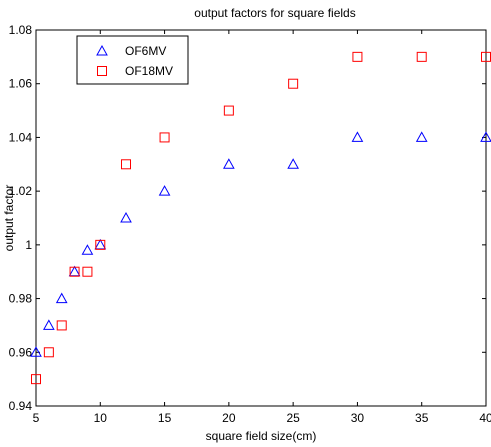 This screenshot has width=491, height=447. Describe the element at coordinates (102, 50) in the screenshot. I see `of6mv-legend-marker` at that location.